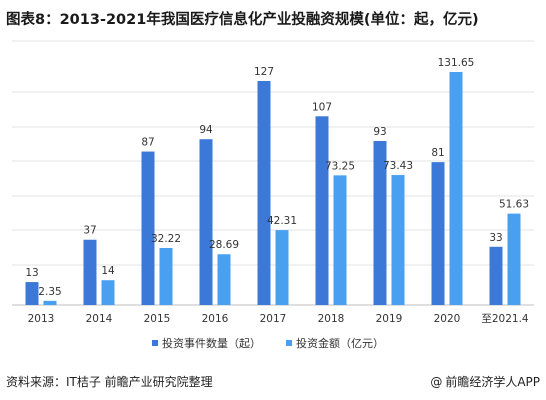 The width and height of the screenshot is (546, 400). I want to click on data-label-investment-amount: 131.65, so click(456, 63).